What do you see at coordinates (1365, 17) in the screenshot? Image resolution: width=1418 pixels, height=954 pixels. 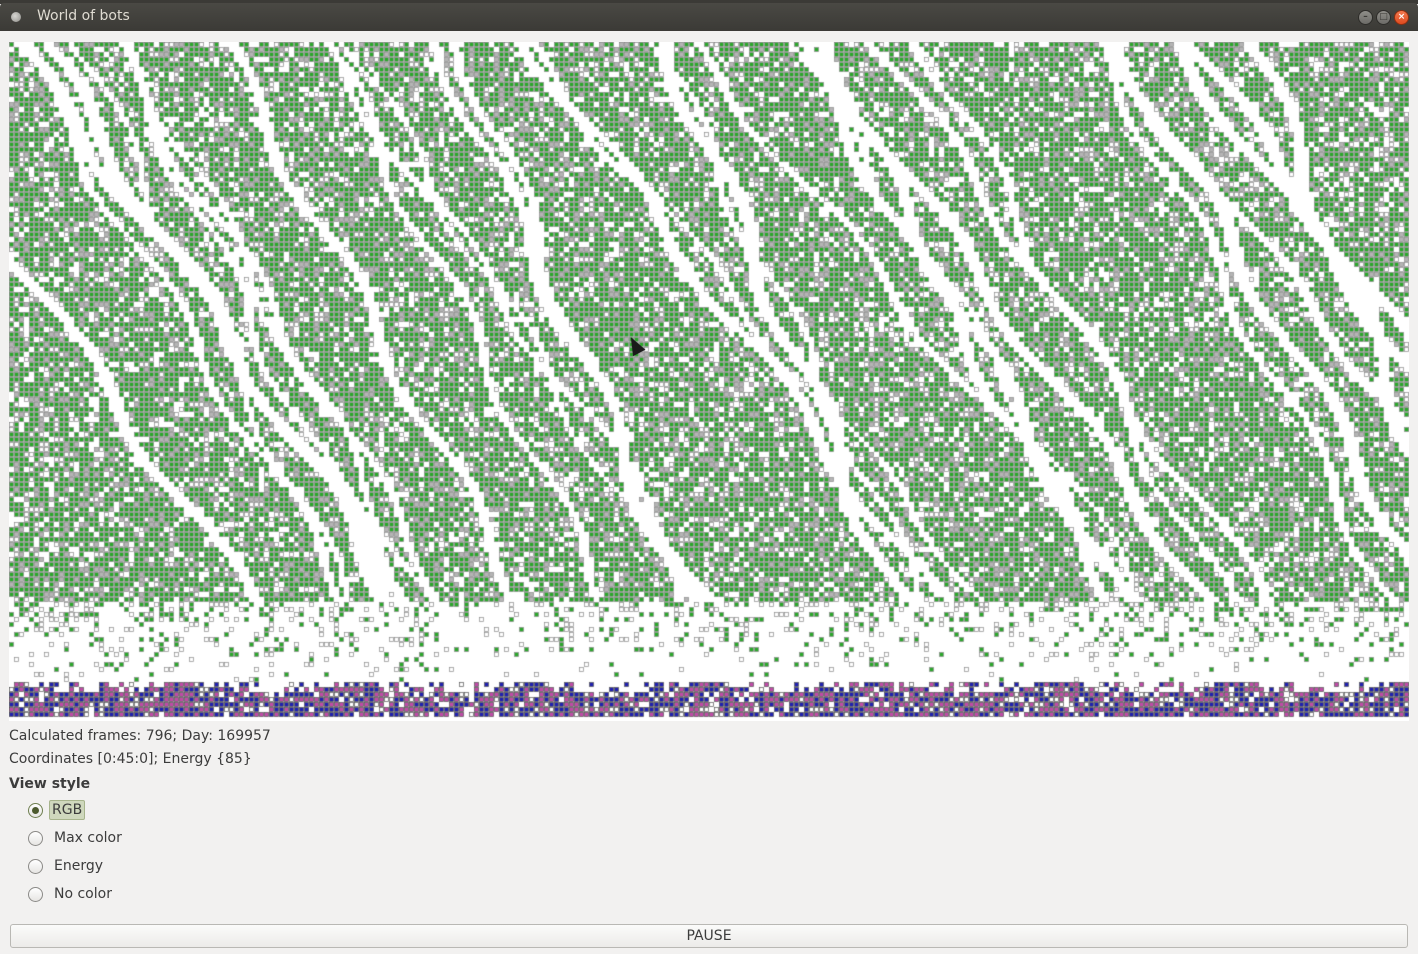 I see `minimize-icon: –` at bounding box center [1365, 17].